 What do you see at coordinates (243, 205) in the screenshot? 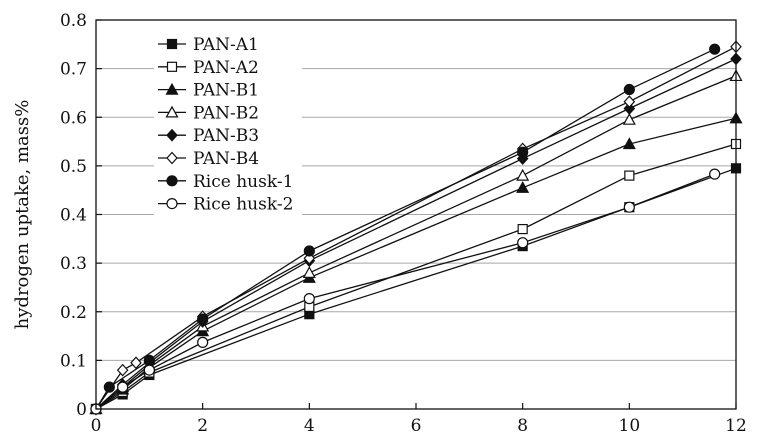
I see `legend-label: Rice husk-2` at bounding box center [243, 205].